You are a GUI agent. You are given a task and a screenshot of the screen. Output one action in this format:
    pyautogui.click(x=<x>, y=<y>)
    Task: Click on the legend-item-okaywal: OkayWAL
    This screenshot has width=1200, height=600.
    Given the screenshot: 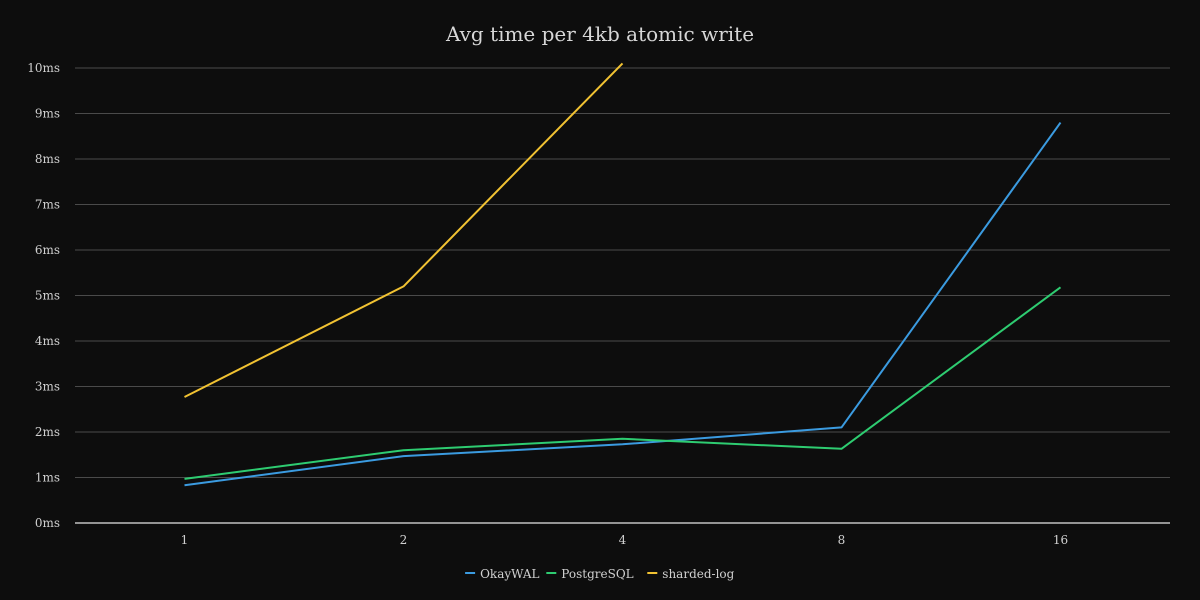 What is the action you would take?
    pyautogui.click(x=502, y=574)
    